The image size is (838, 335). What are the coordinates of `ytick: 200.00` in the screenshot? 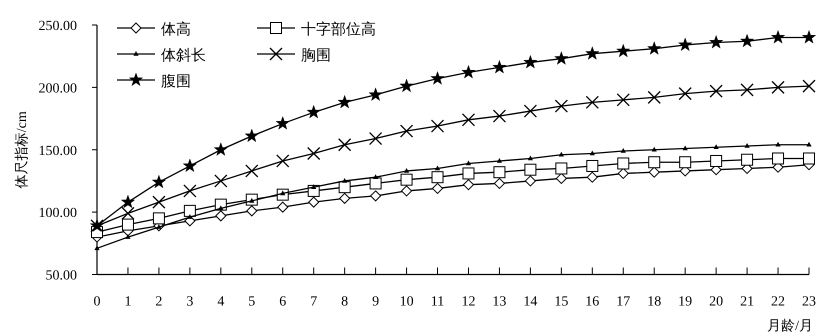 It's located at (57, 88).